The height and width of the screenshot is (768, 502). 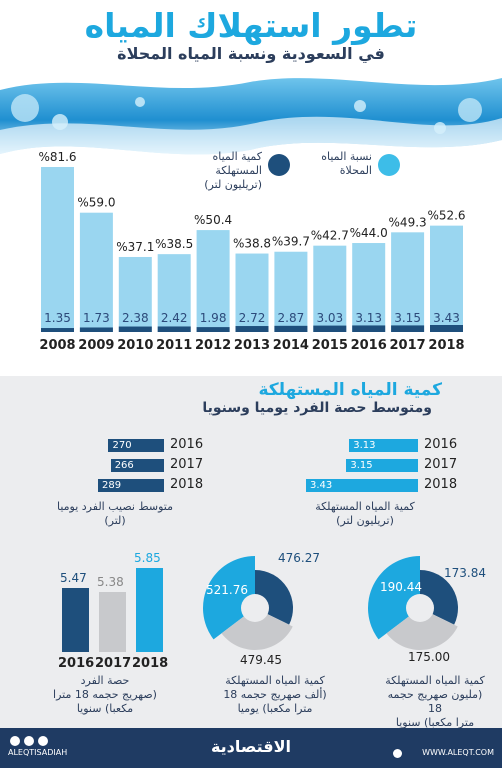 I want to click on vbar-2016, so click(x=75, y=619).